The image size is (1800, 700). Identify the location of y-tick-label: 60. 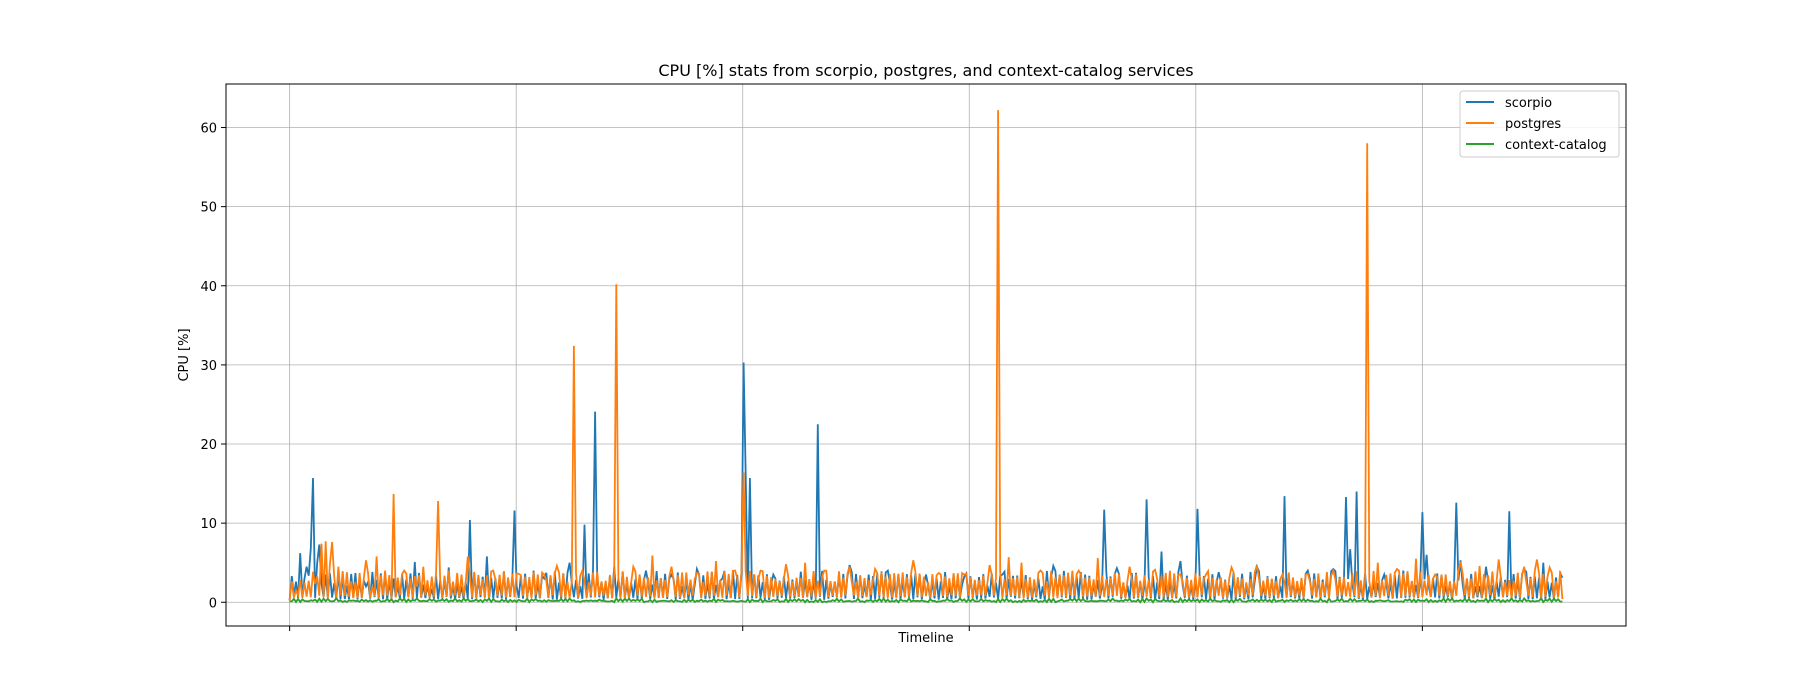
(208, 129).